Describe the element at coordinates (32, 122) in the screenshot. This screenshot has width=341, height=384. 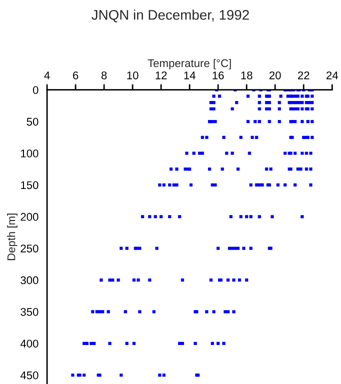
I see `y-tick-label: 50` at that location.